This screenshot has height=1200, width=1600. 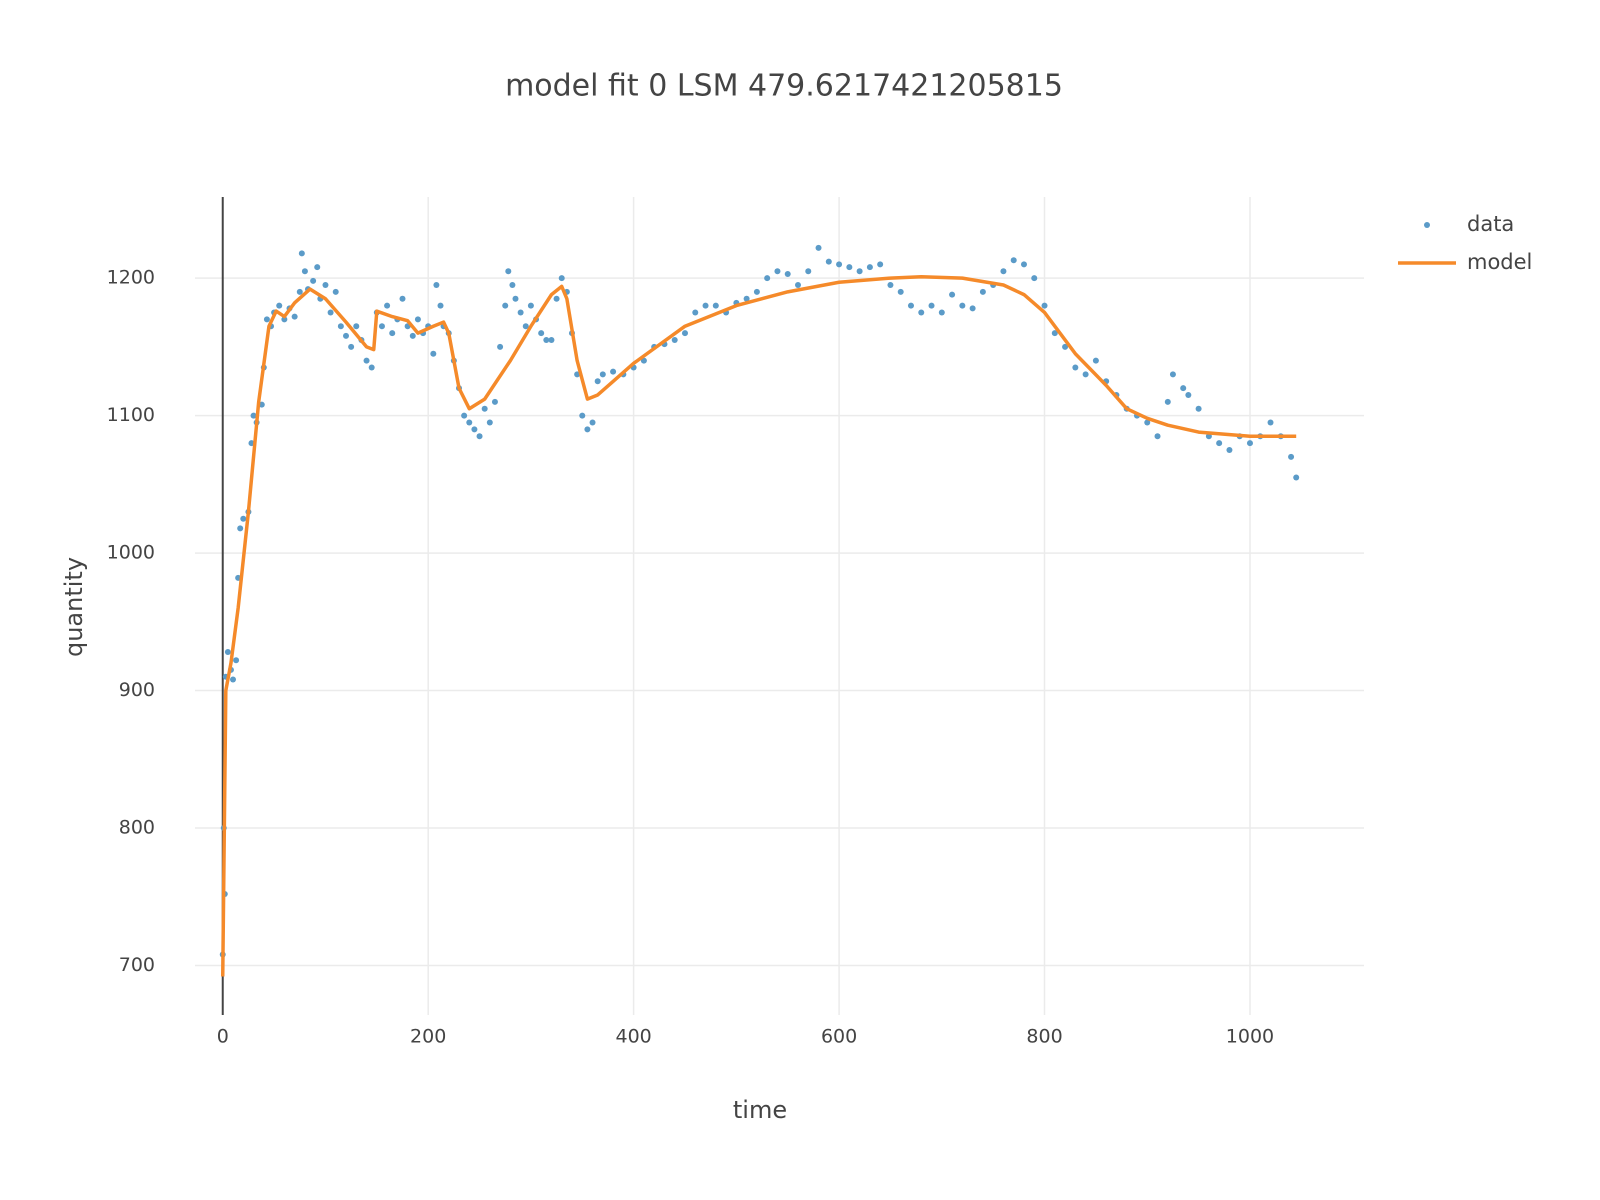 What do you see at coordinates (131, 553) in the screenshot?
I see `y-tick-label: 1000` at bounding box center [131, 553].